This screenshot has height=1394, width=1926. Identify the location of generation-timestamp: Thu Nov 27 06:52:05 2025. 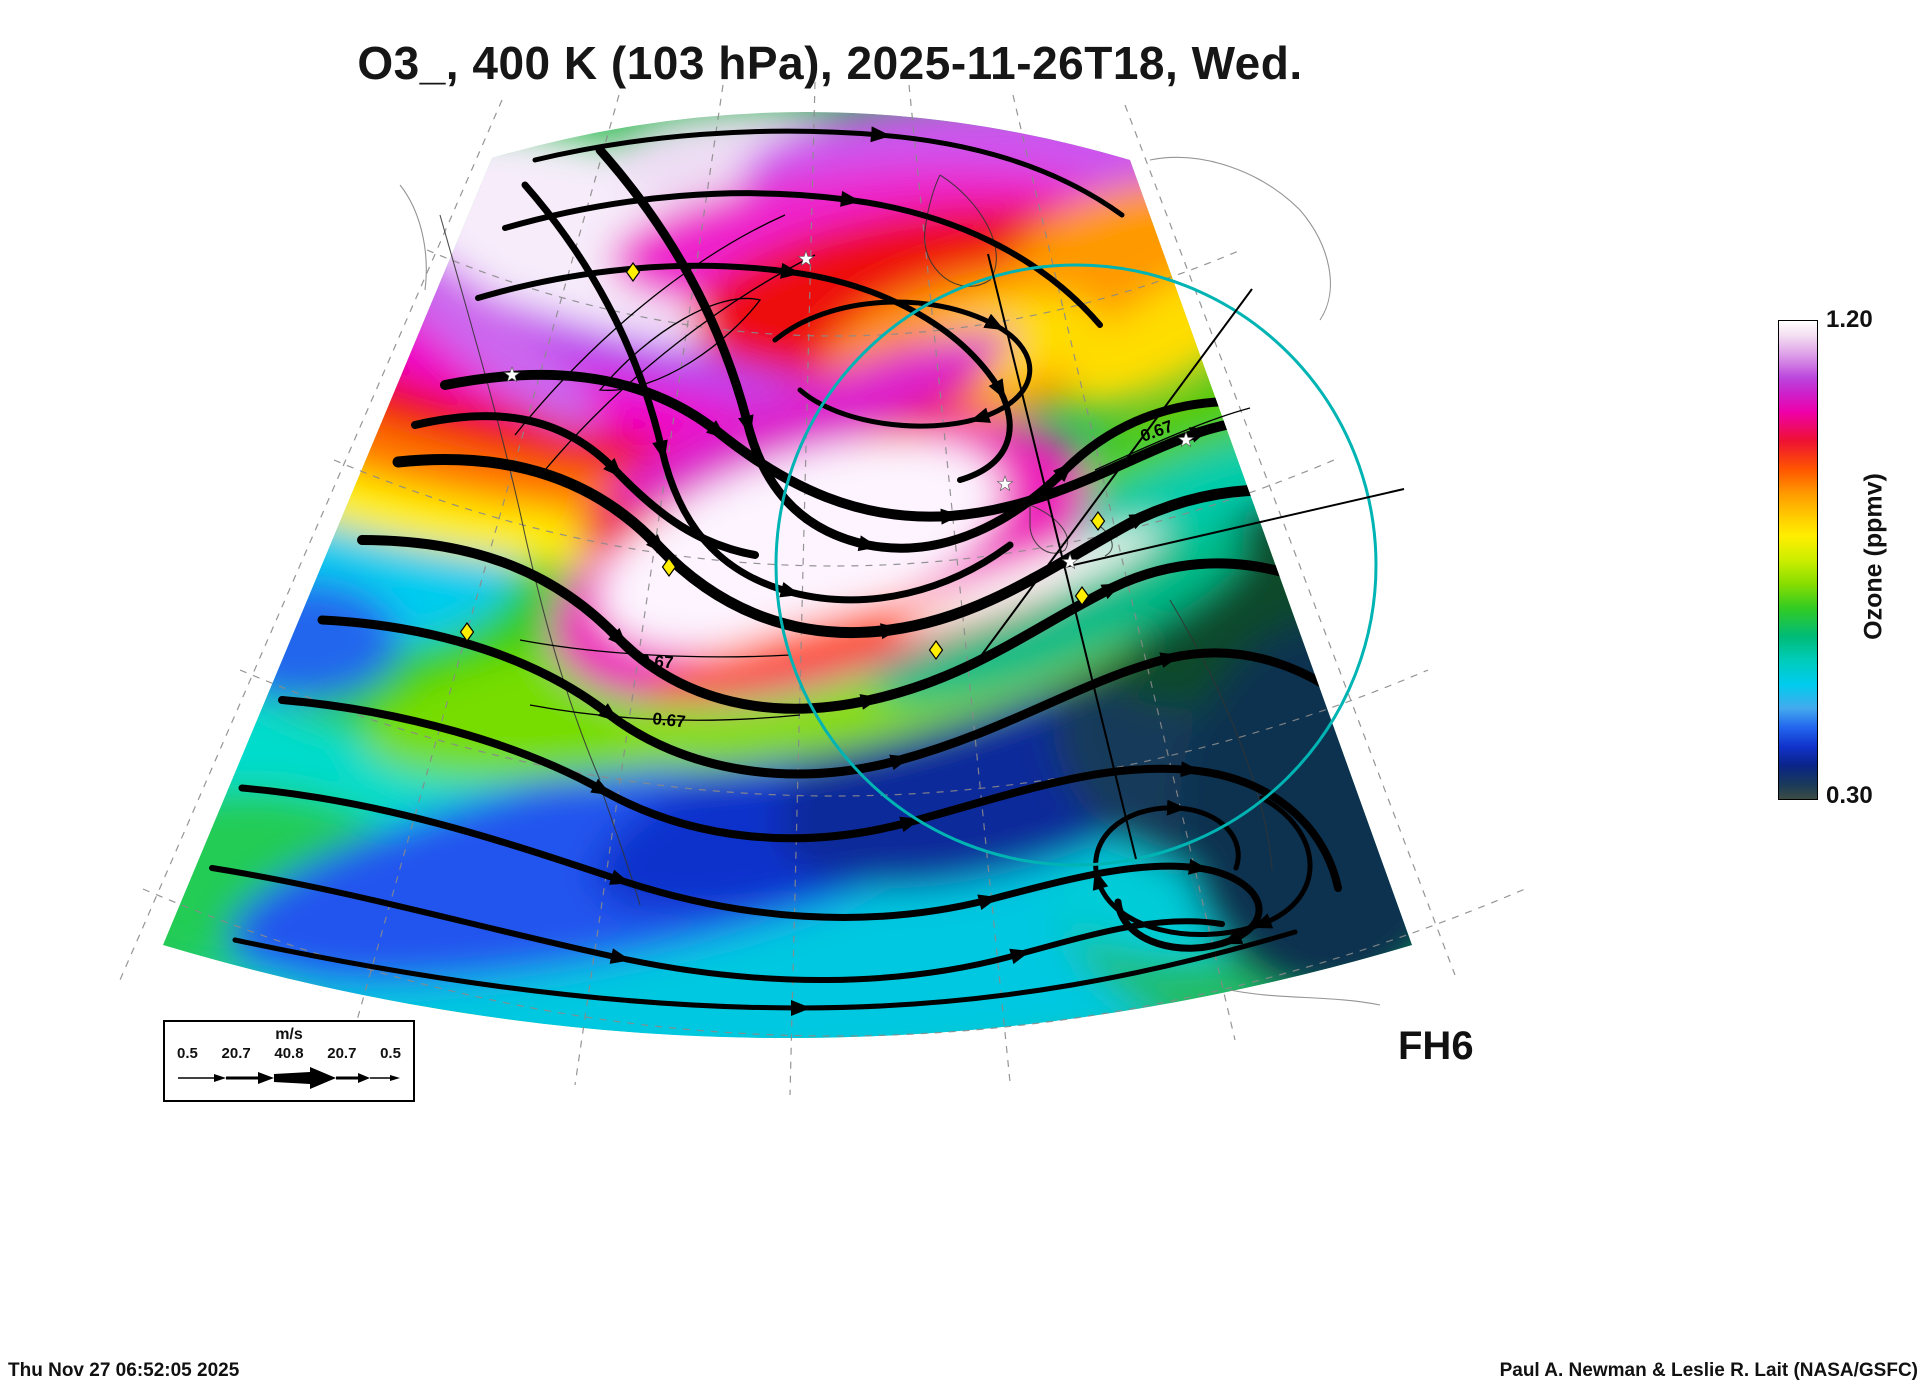
(124, 1370).